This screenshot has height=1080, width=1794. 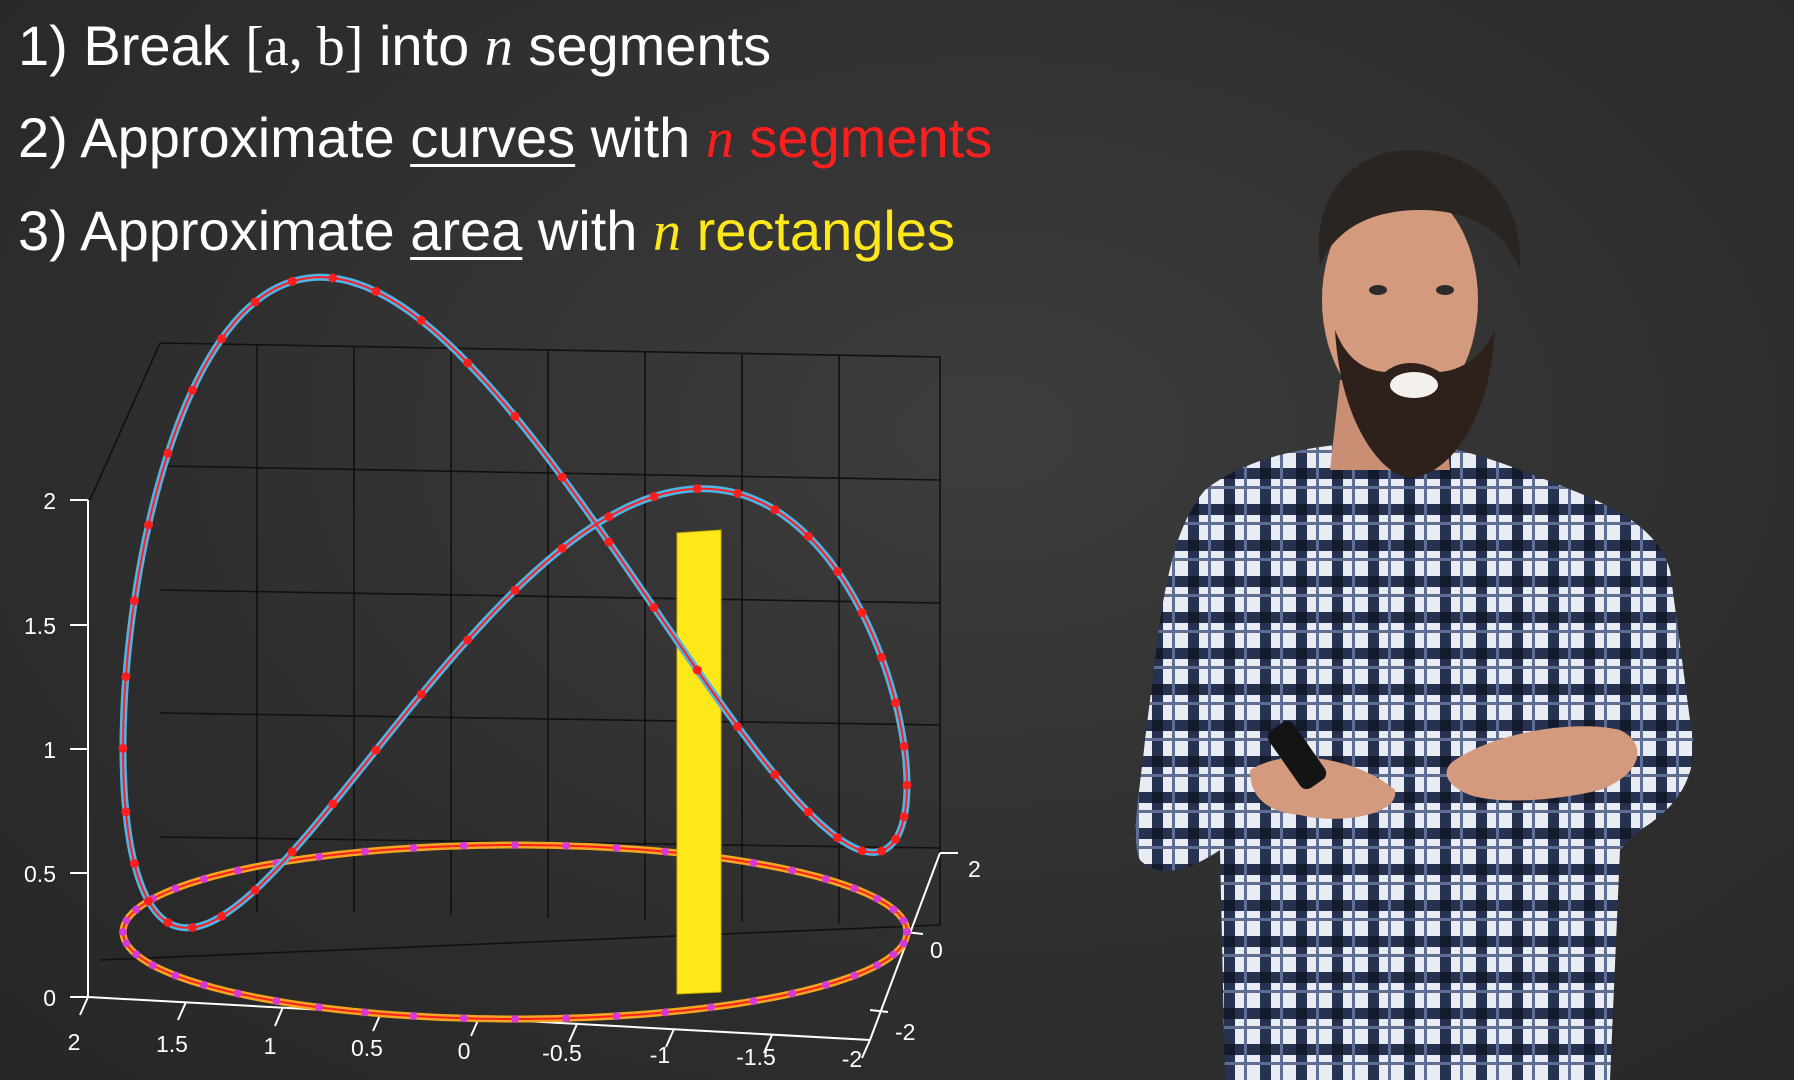 What do you see at coordinates (79, 748) in the screenshot?
I see `z-axis` at bounding box center [79, 748].